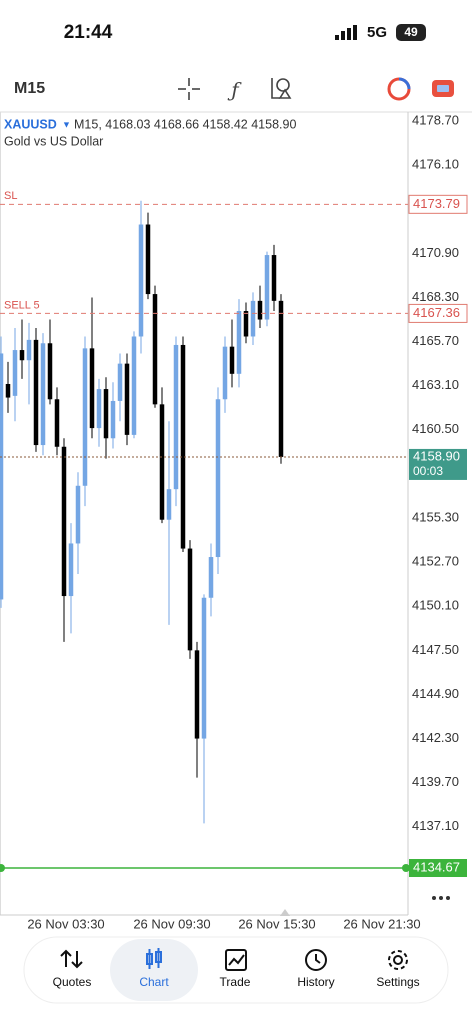 Image resolution: width=472 pixels, height=1024 pixels. I want to click on y-tick-label: 4160.50, so click(435, 428).